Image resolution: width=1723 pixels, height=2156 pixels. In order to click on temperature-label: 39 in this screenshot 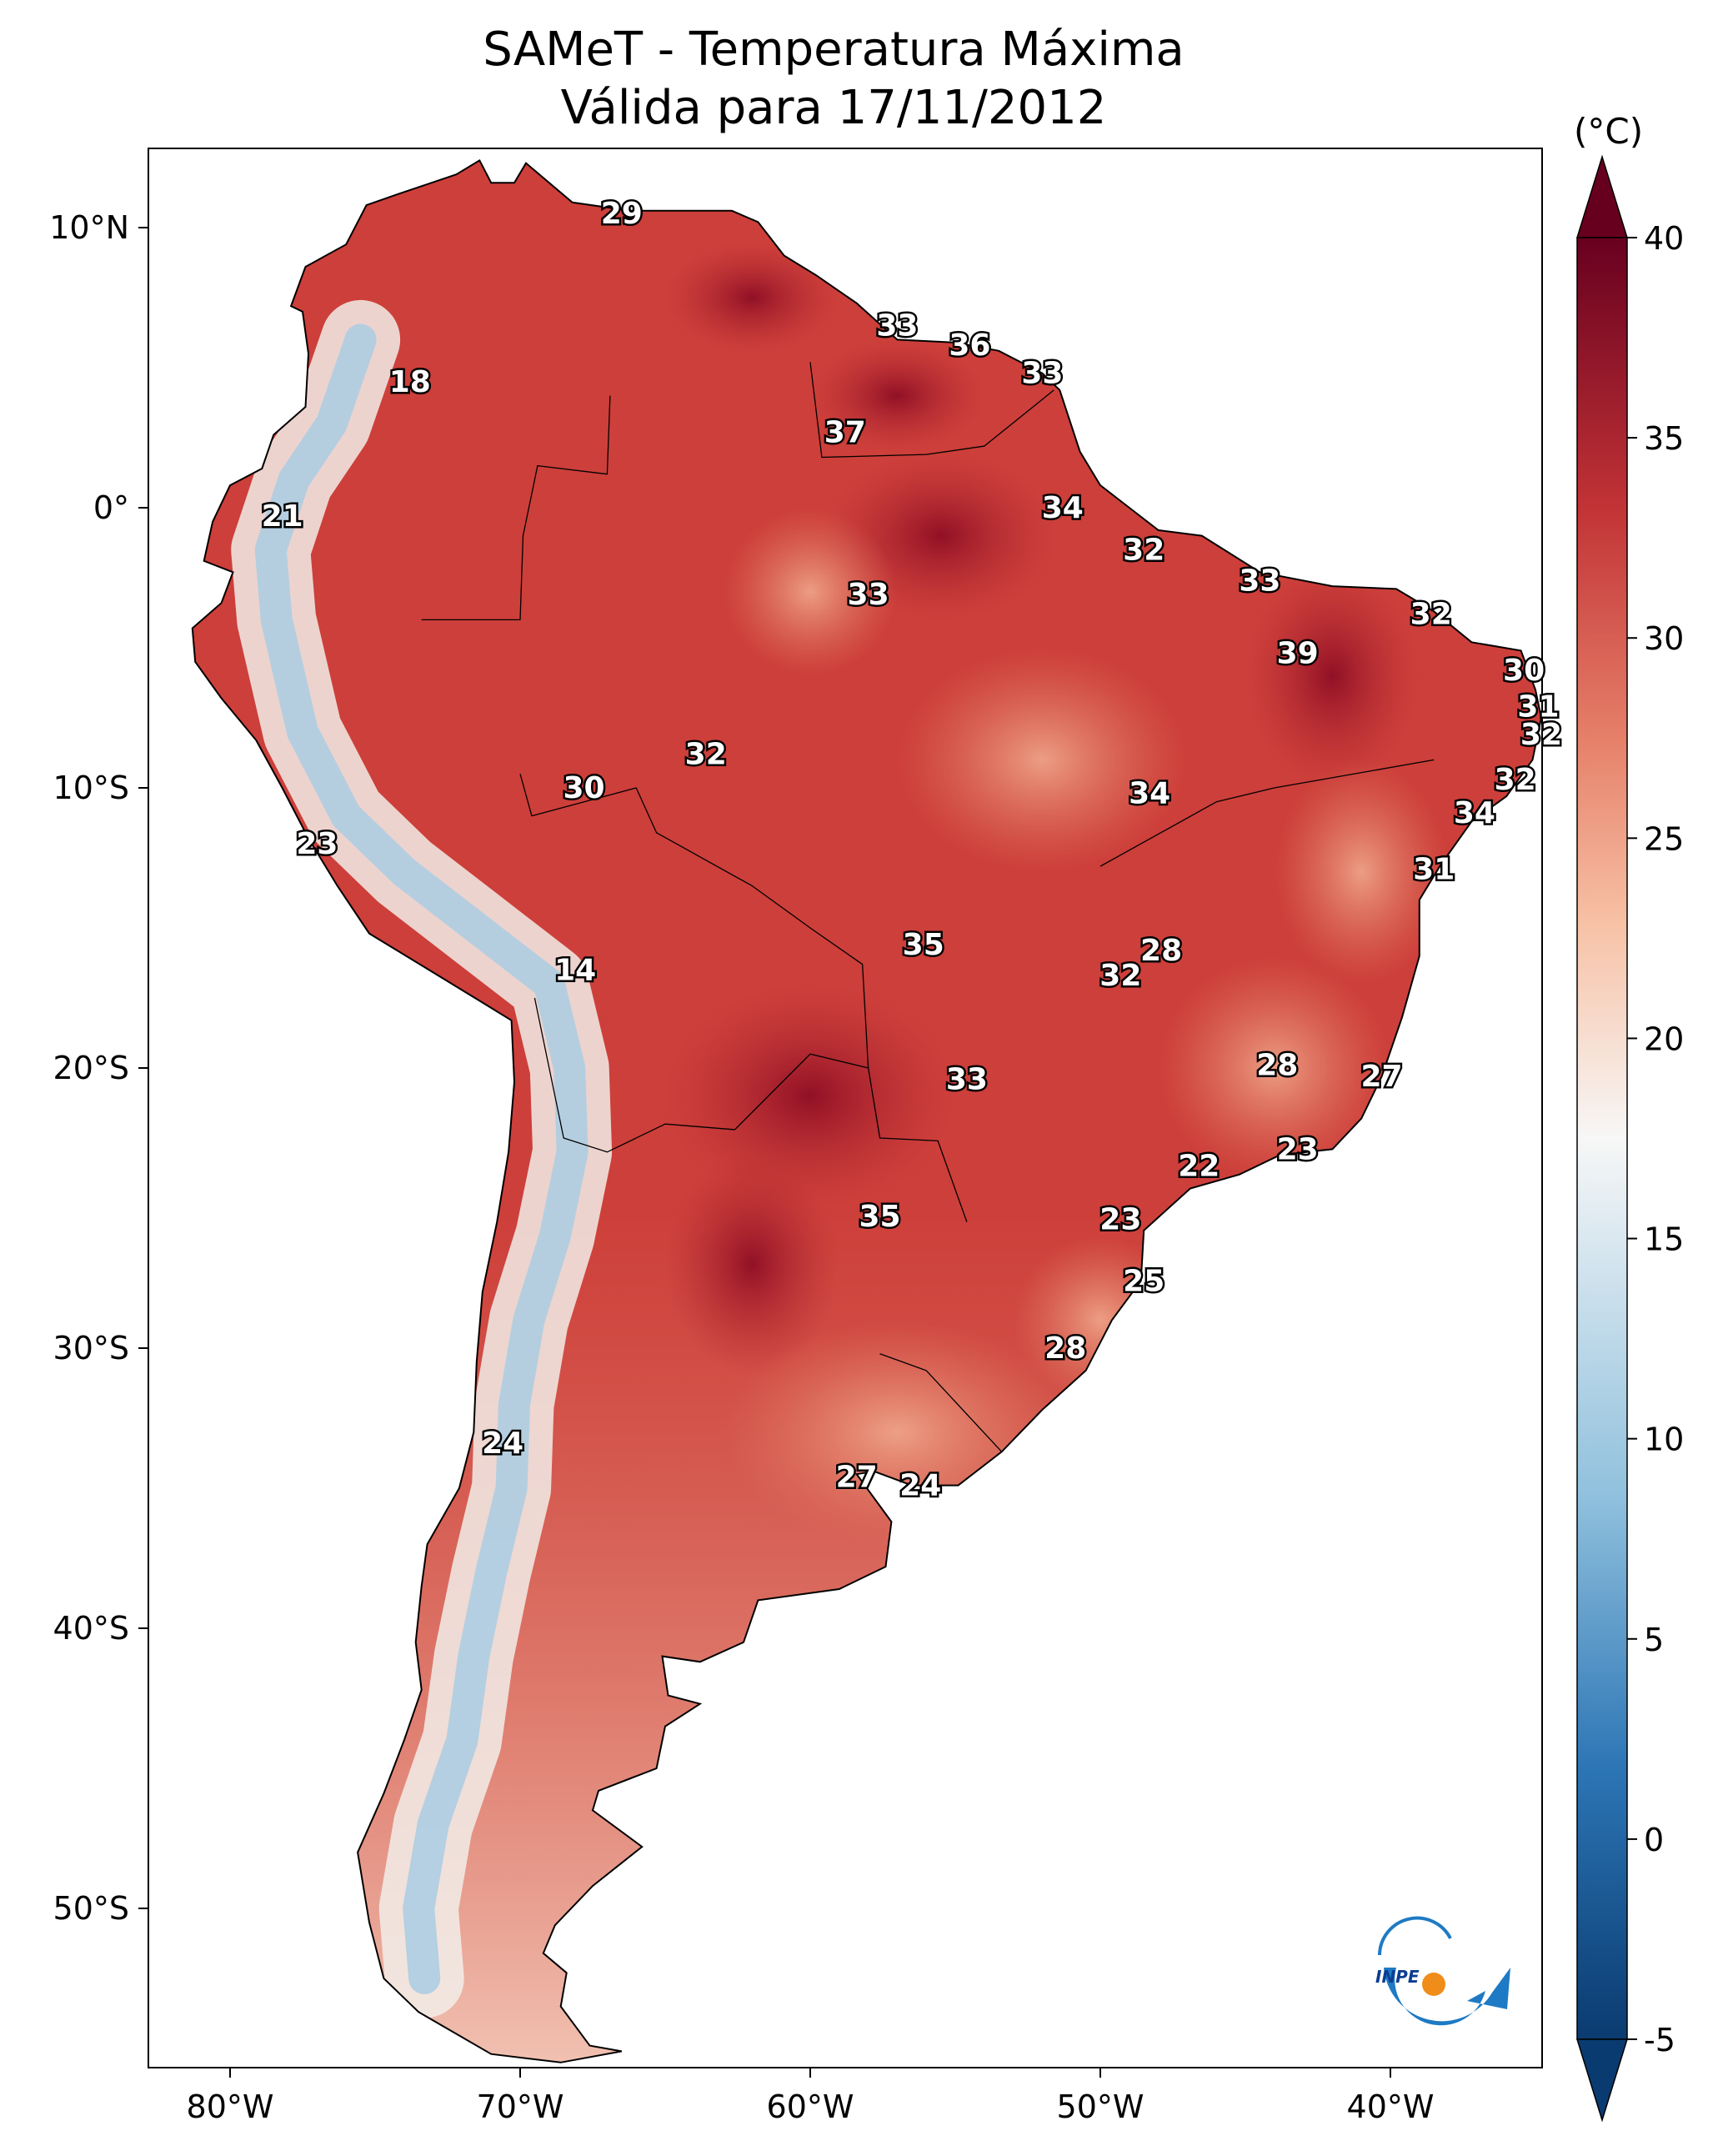, I will do `click(1298, 654)`.